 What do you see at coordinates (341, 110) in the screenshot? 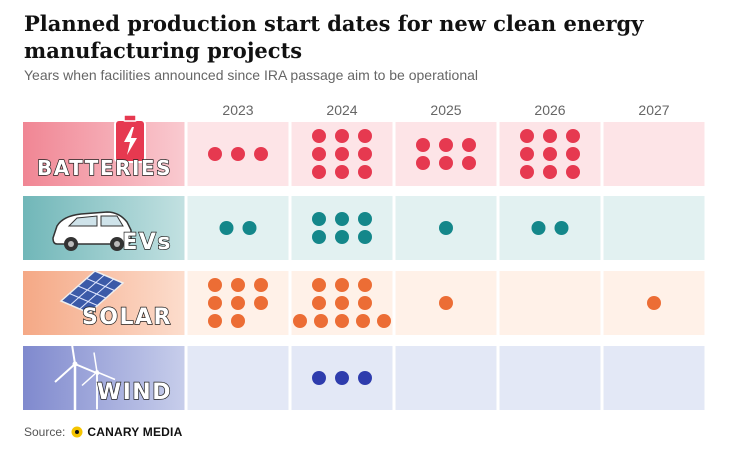
I see `year-label-2024: 2024` at bounding box center [341, 110].